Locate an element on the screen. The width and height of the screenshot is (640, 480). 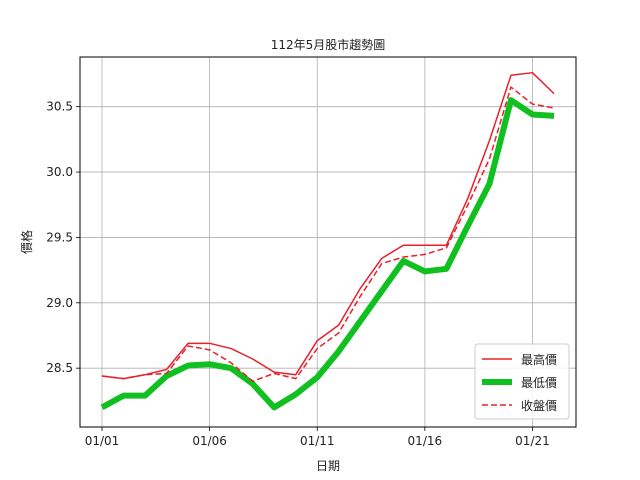
x-tick-label: 01/11 is located at coordinates (317, 441).